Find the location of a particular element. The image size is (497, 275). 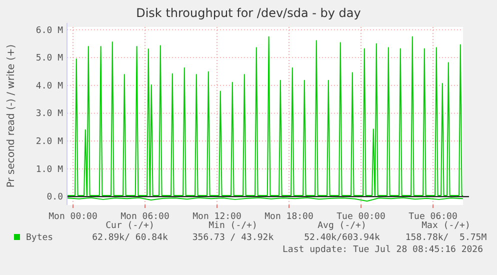

x-tick-label: Mon 06:00 is located at coordinates (145, 217).